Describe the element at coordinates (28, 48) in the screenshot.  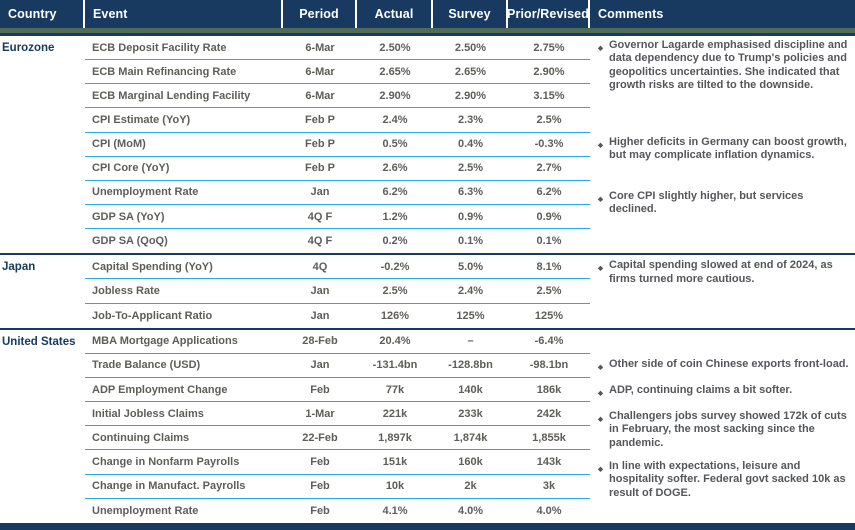
I see `country-label: Eurozone` at that location.